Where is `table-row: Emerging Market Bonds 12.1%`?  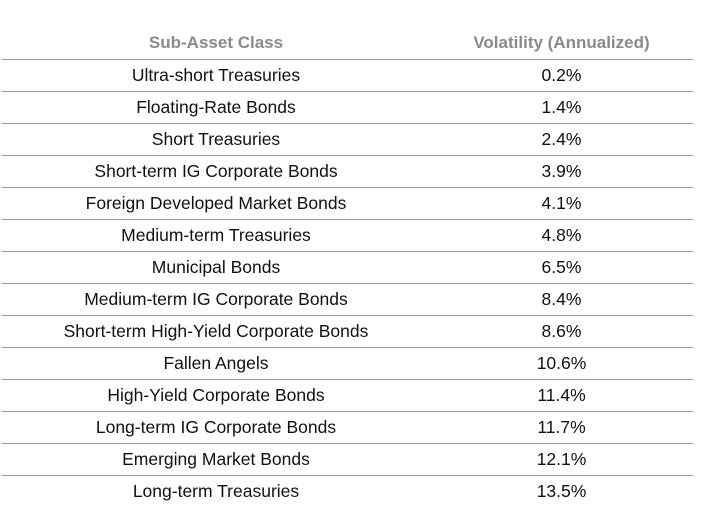 table-row: Emerging Market Bonds 12.1% is located at coordinates (347, 459).